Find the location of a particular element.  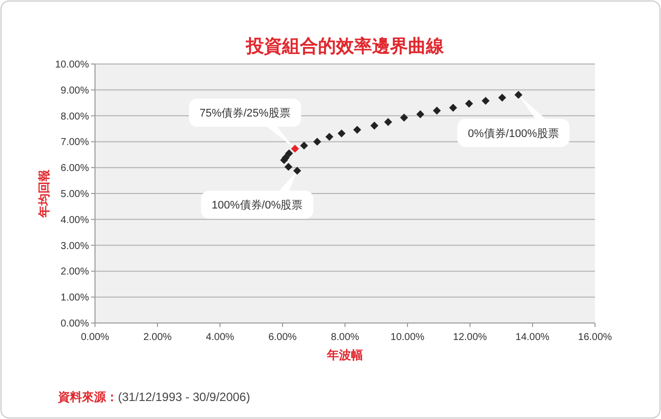

annotation: 0%債券/100%股票 is located at coordinates (513, 133).